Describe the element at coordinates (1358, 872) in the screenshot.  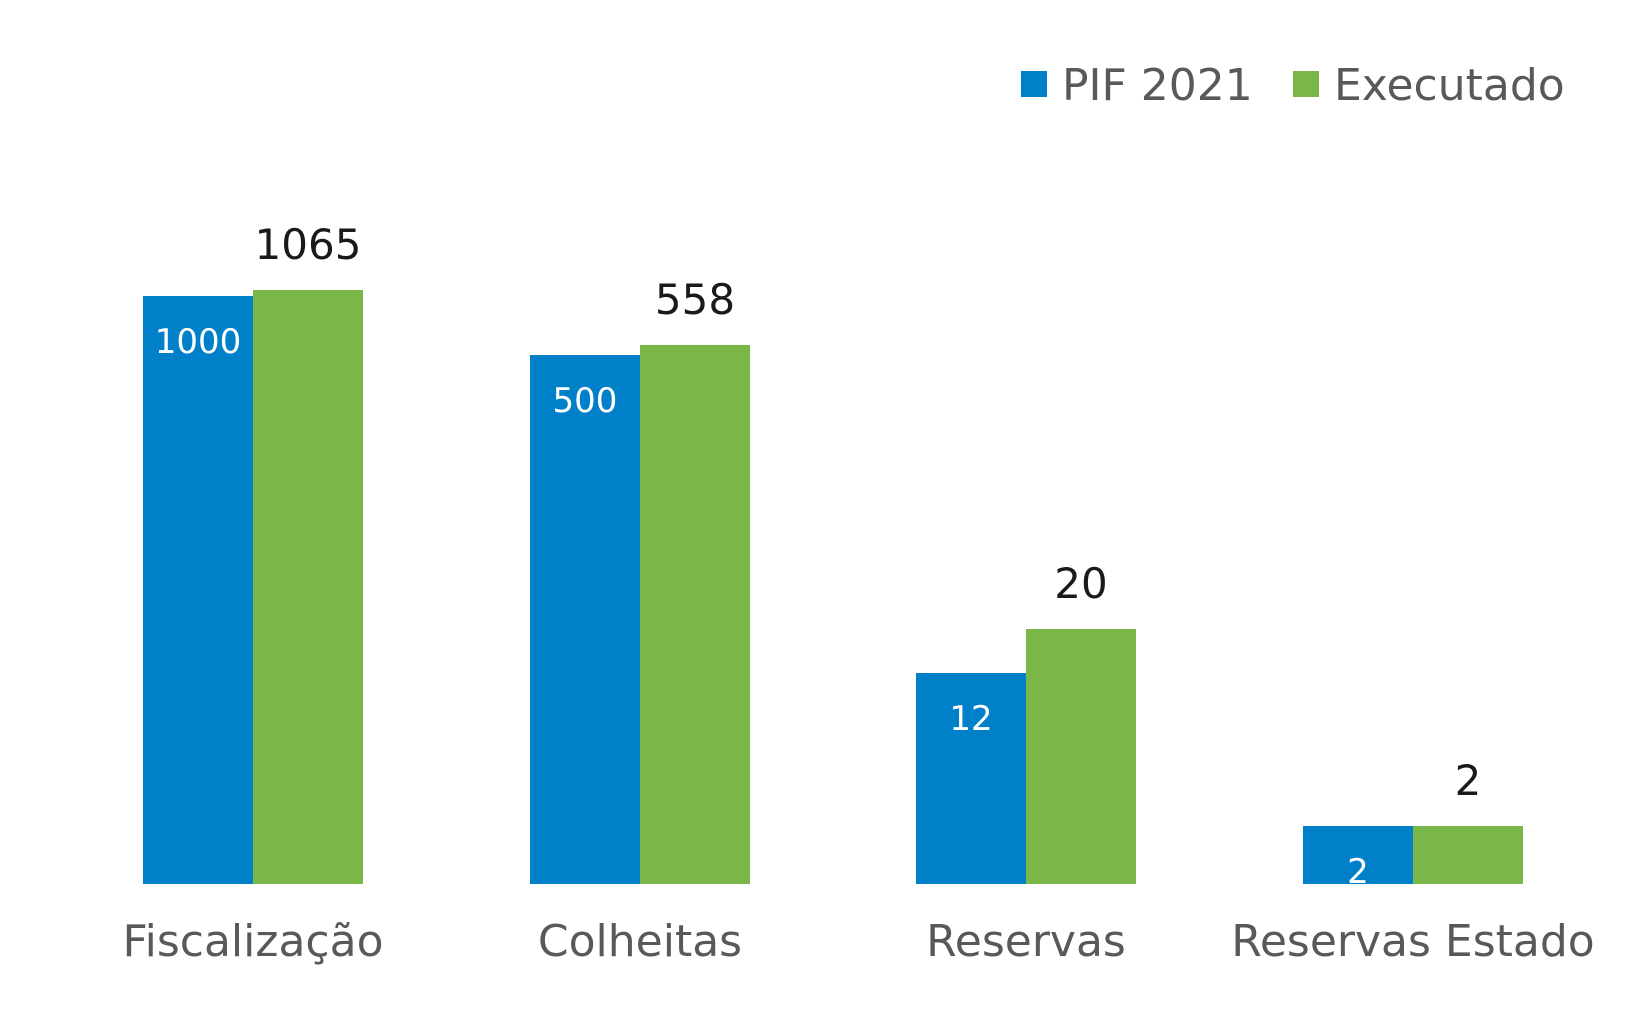
I see `value-label-pif-2021-reservas-estado: 2` at that location.